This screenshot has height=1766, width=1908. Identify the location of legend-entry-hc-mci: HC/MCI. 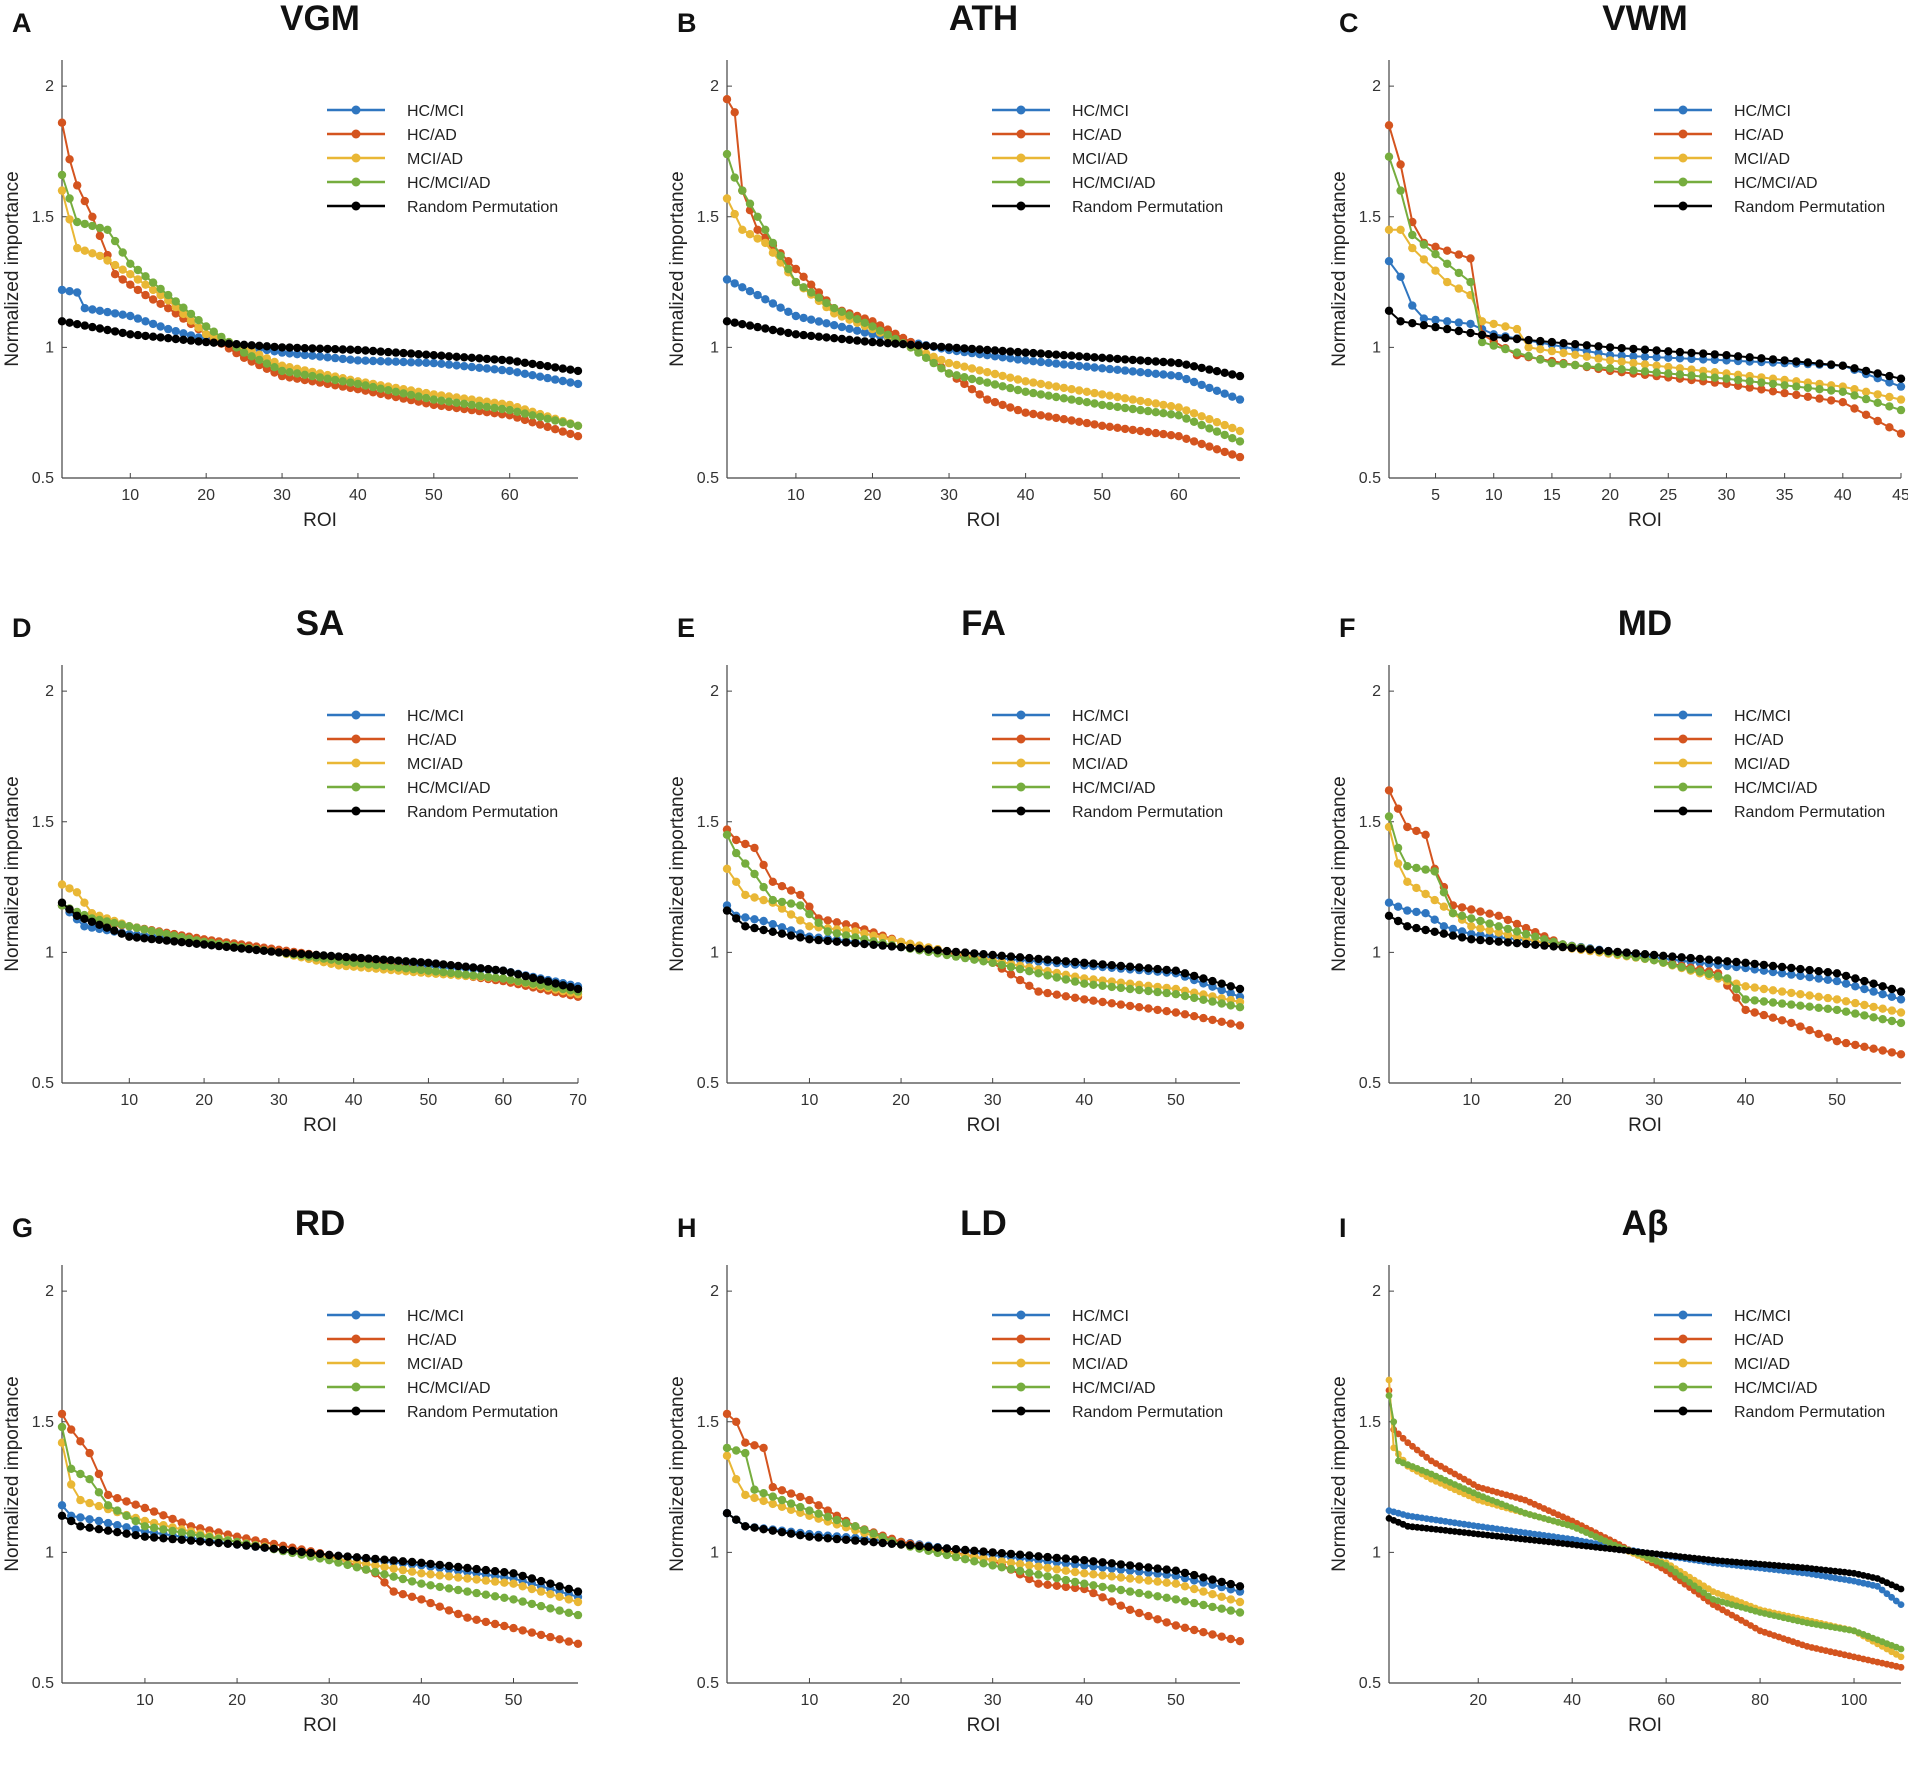
(1722, 111).